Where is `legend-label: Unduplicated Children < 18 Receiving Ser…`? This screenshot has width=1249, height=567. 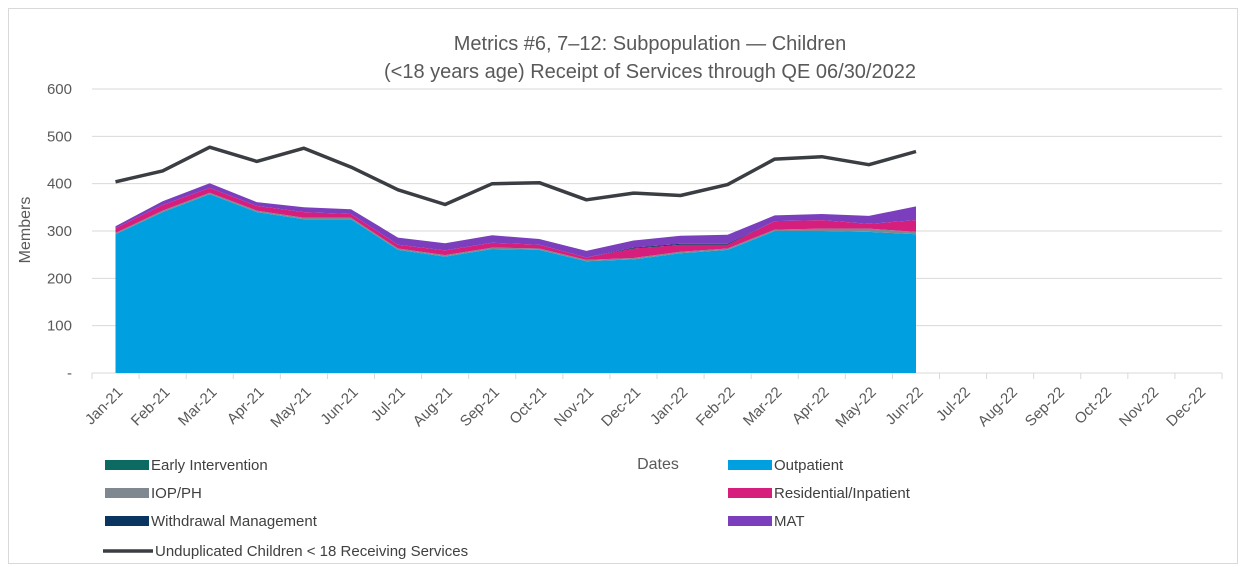 legend-label: Unduplicated Children < 18 Receiving Ser… is located at coordinates (311, 551).